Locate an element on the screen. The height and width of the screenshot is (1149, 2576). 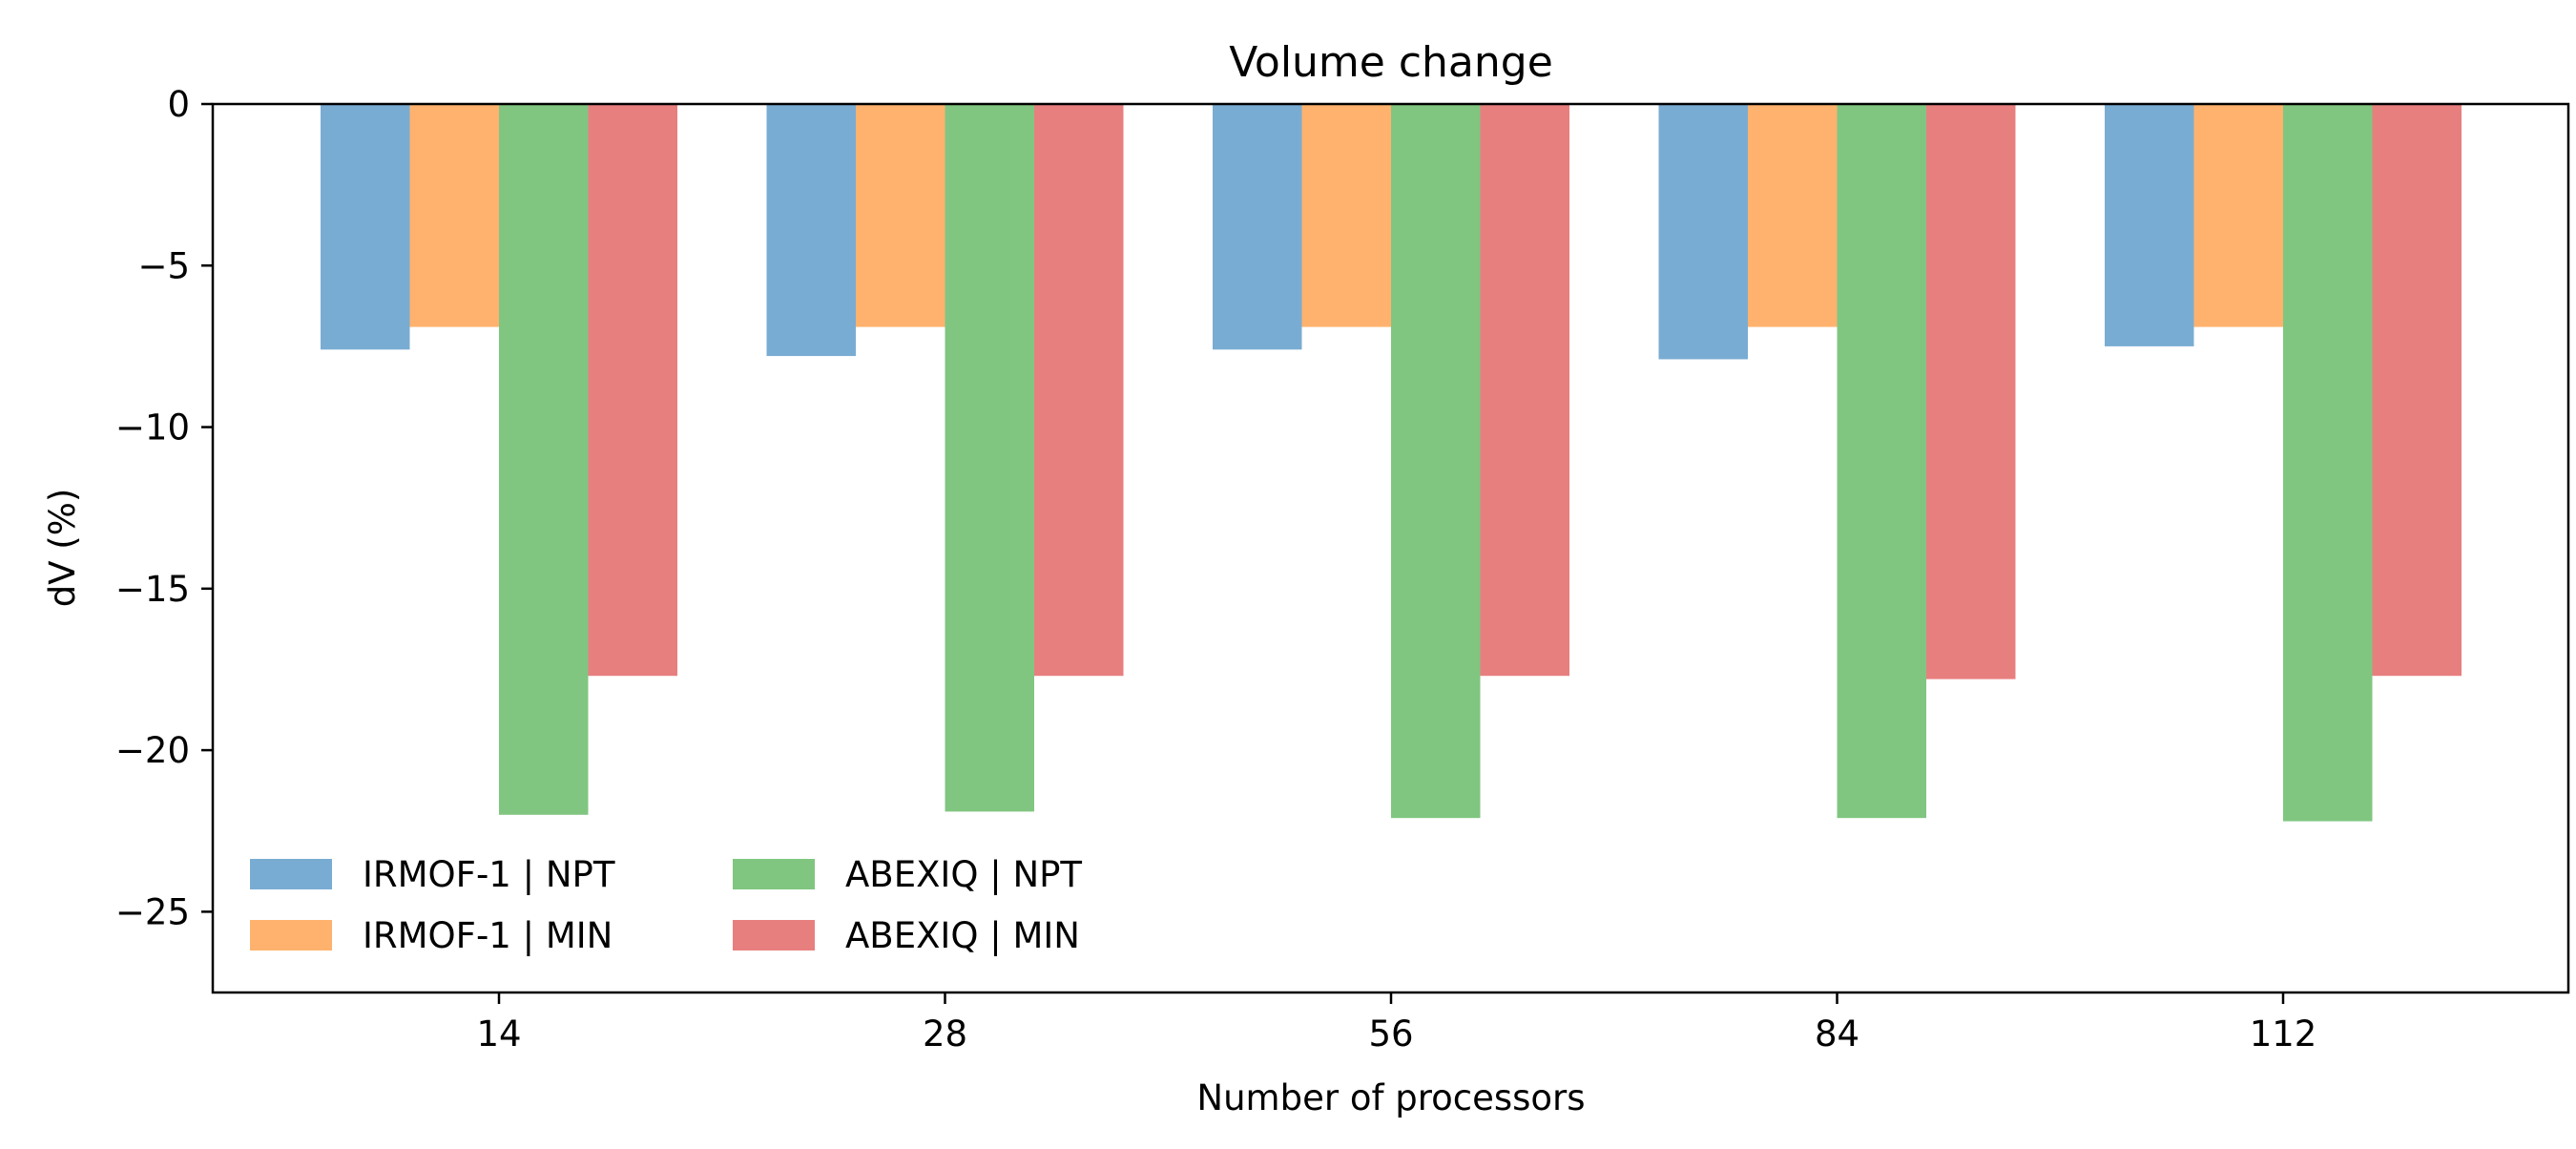
chart-title: Volume change is located at coordinates (1391, 62).